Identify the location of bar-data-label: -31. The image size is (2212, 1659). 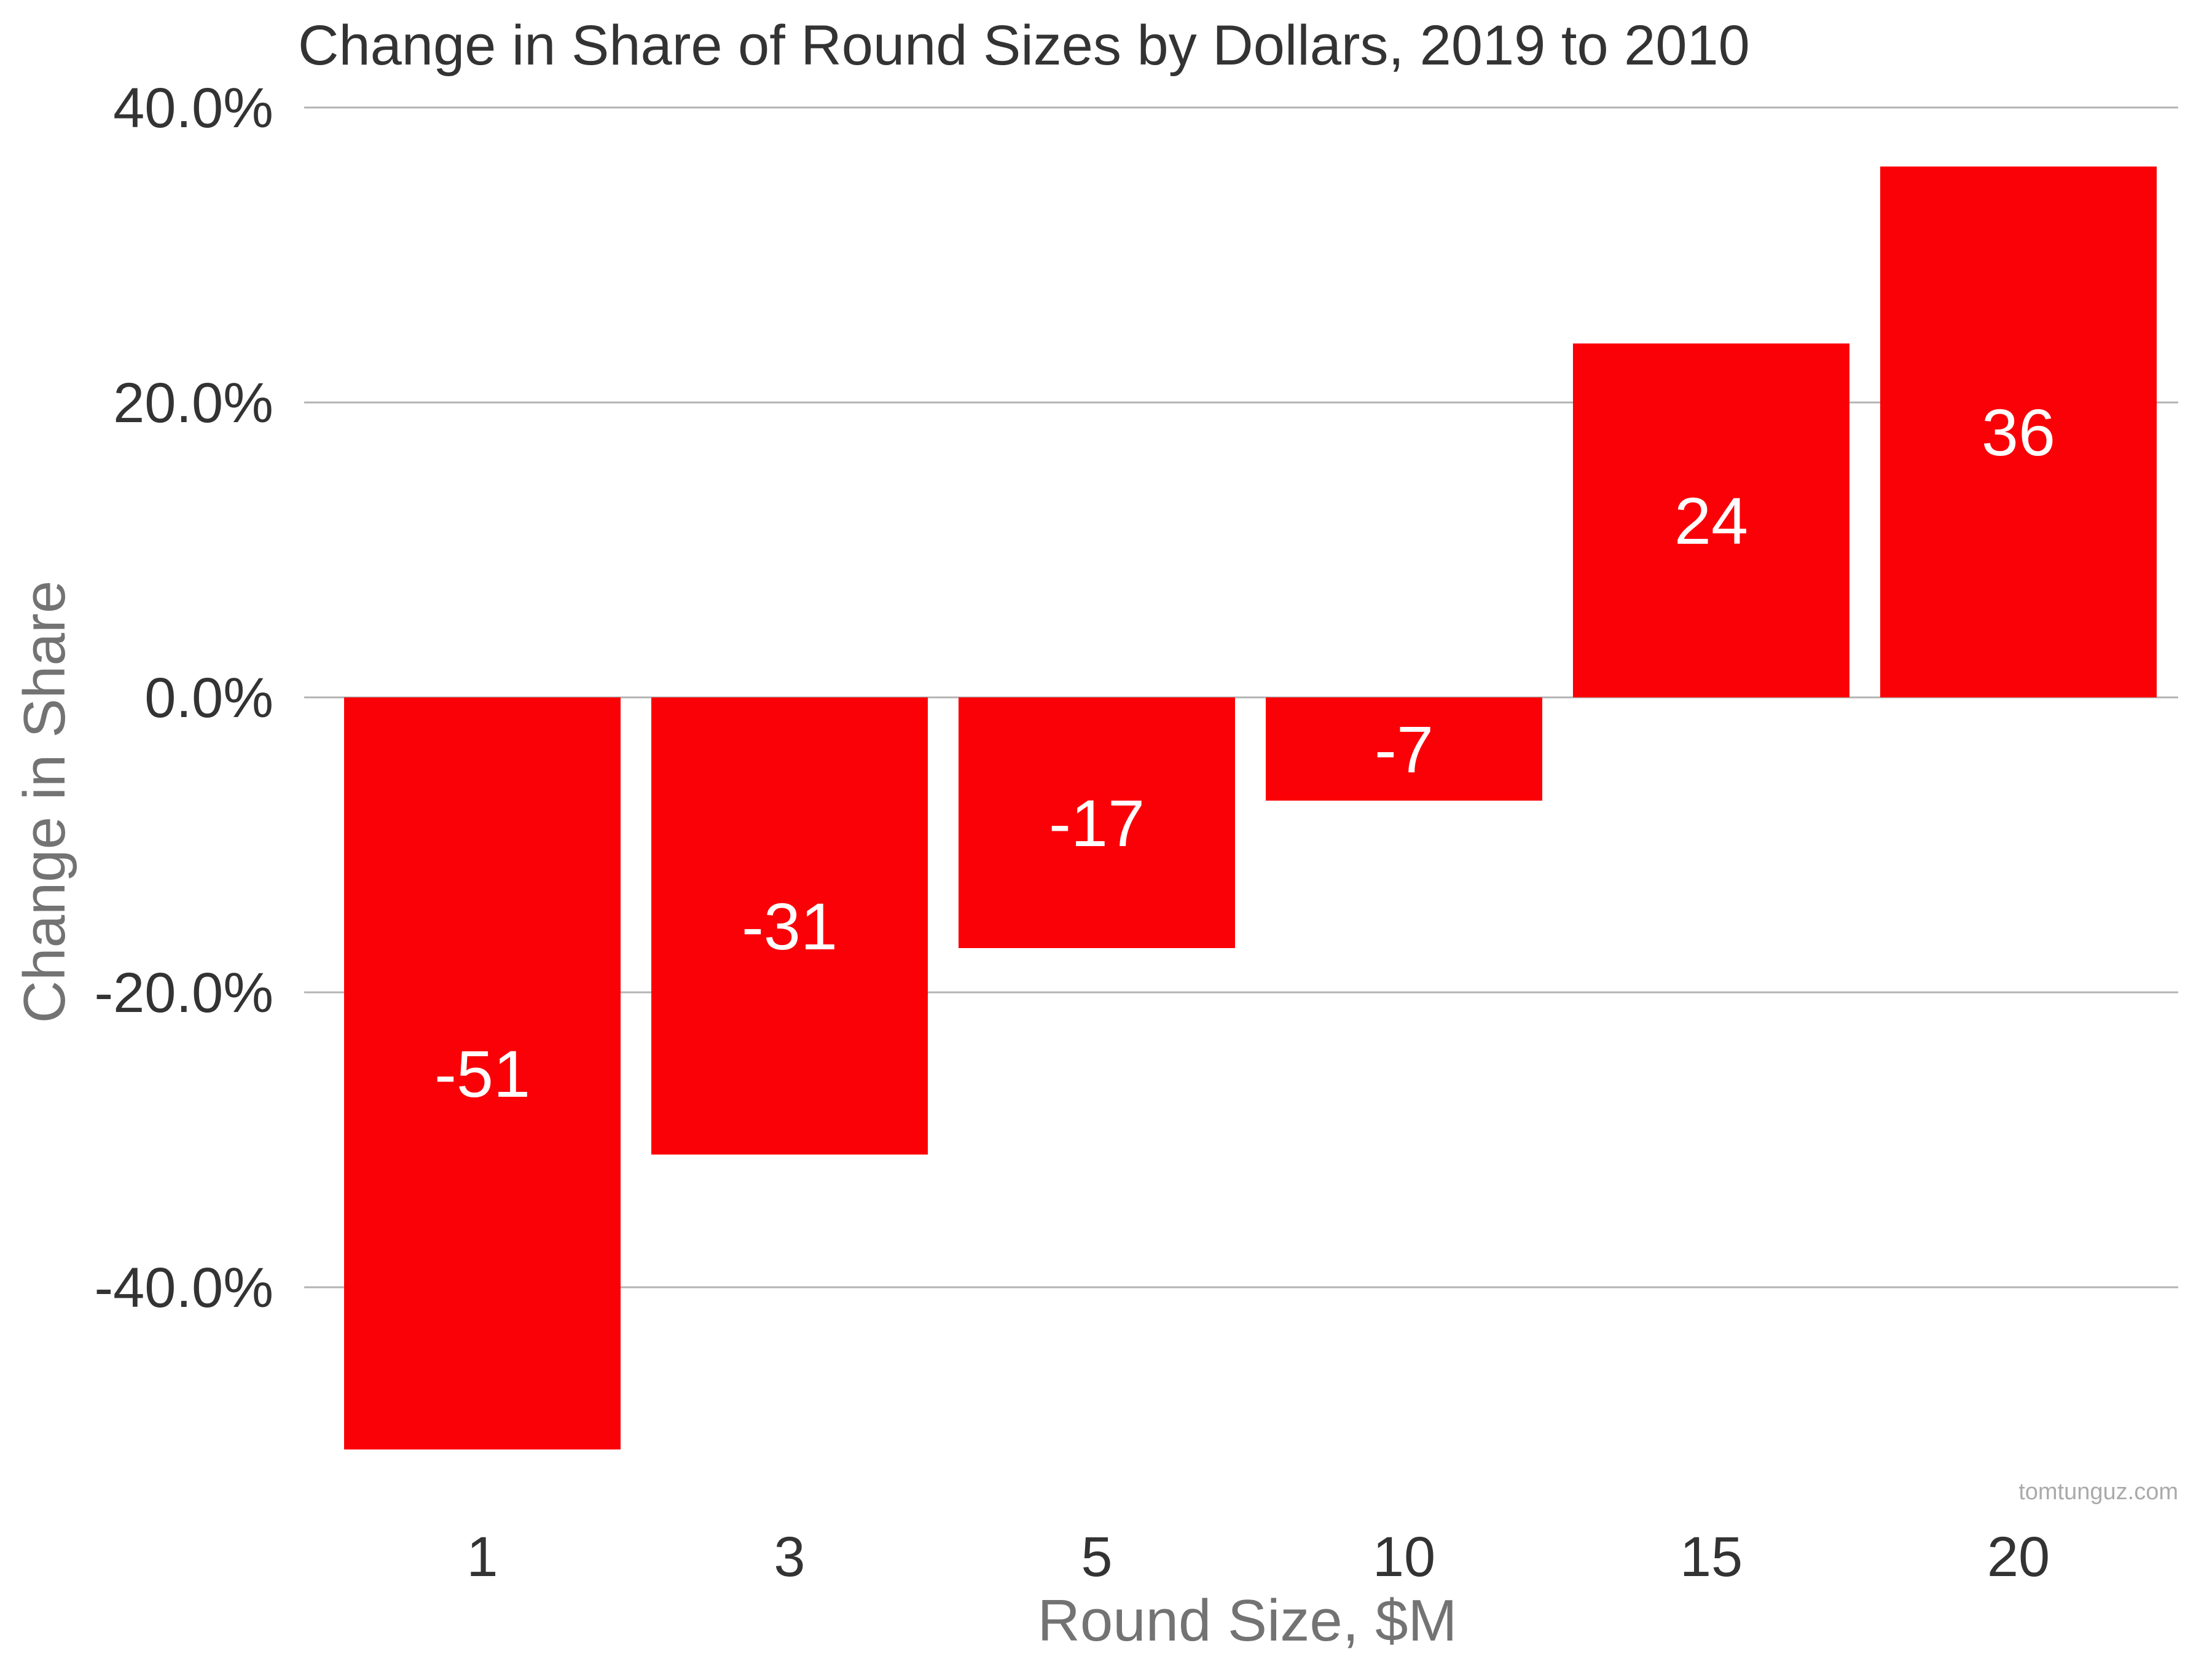
(789, 926).